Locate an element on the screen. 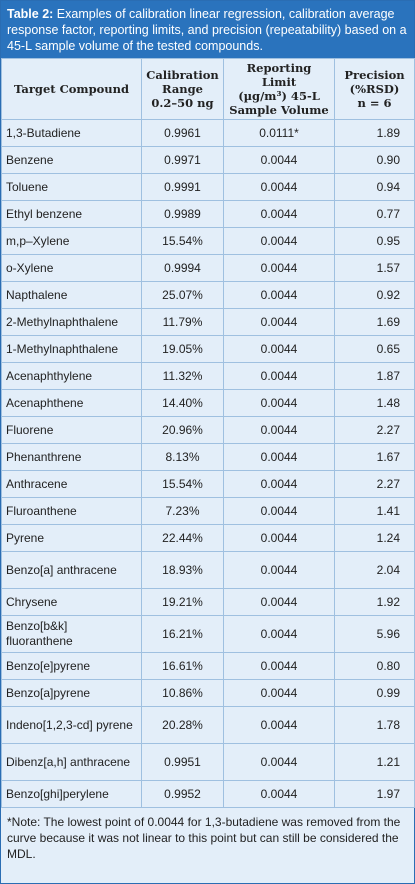 This screenshot has width=415, height=884. table-row: Indeno[1,2,3-cd] pyrene 20.28% 0.0044 1.78 is located at coordinates (208, 725).